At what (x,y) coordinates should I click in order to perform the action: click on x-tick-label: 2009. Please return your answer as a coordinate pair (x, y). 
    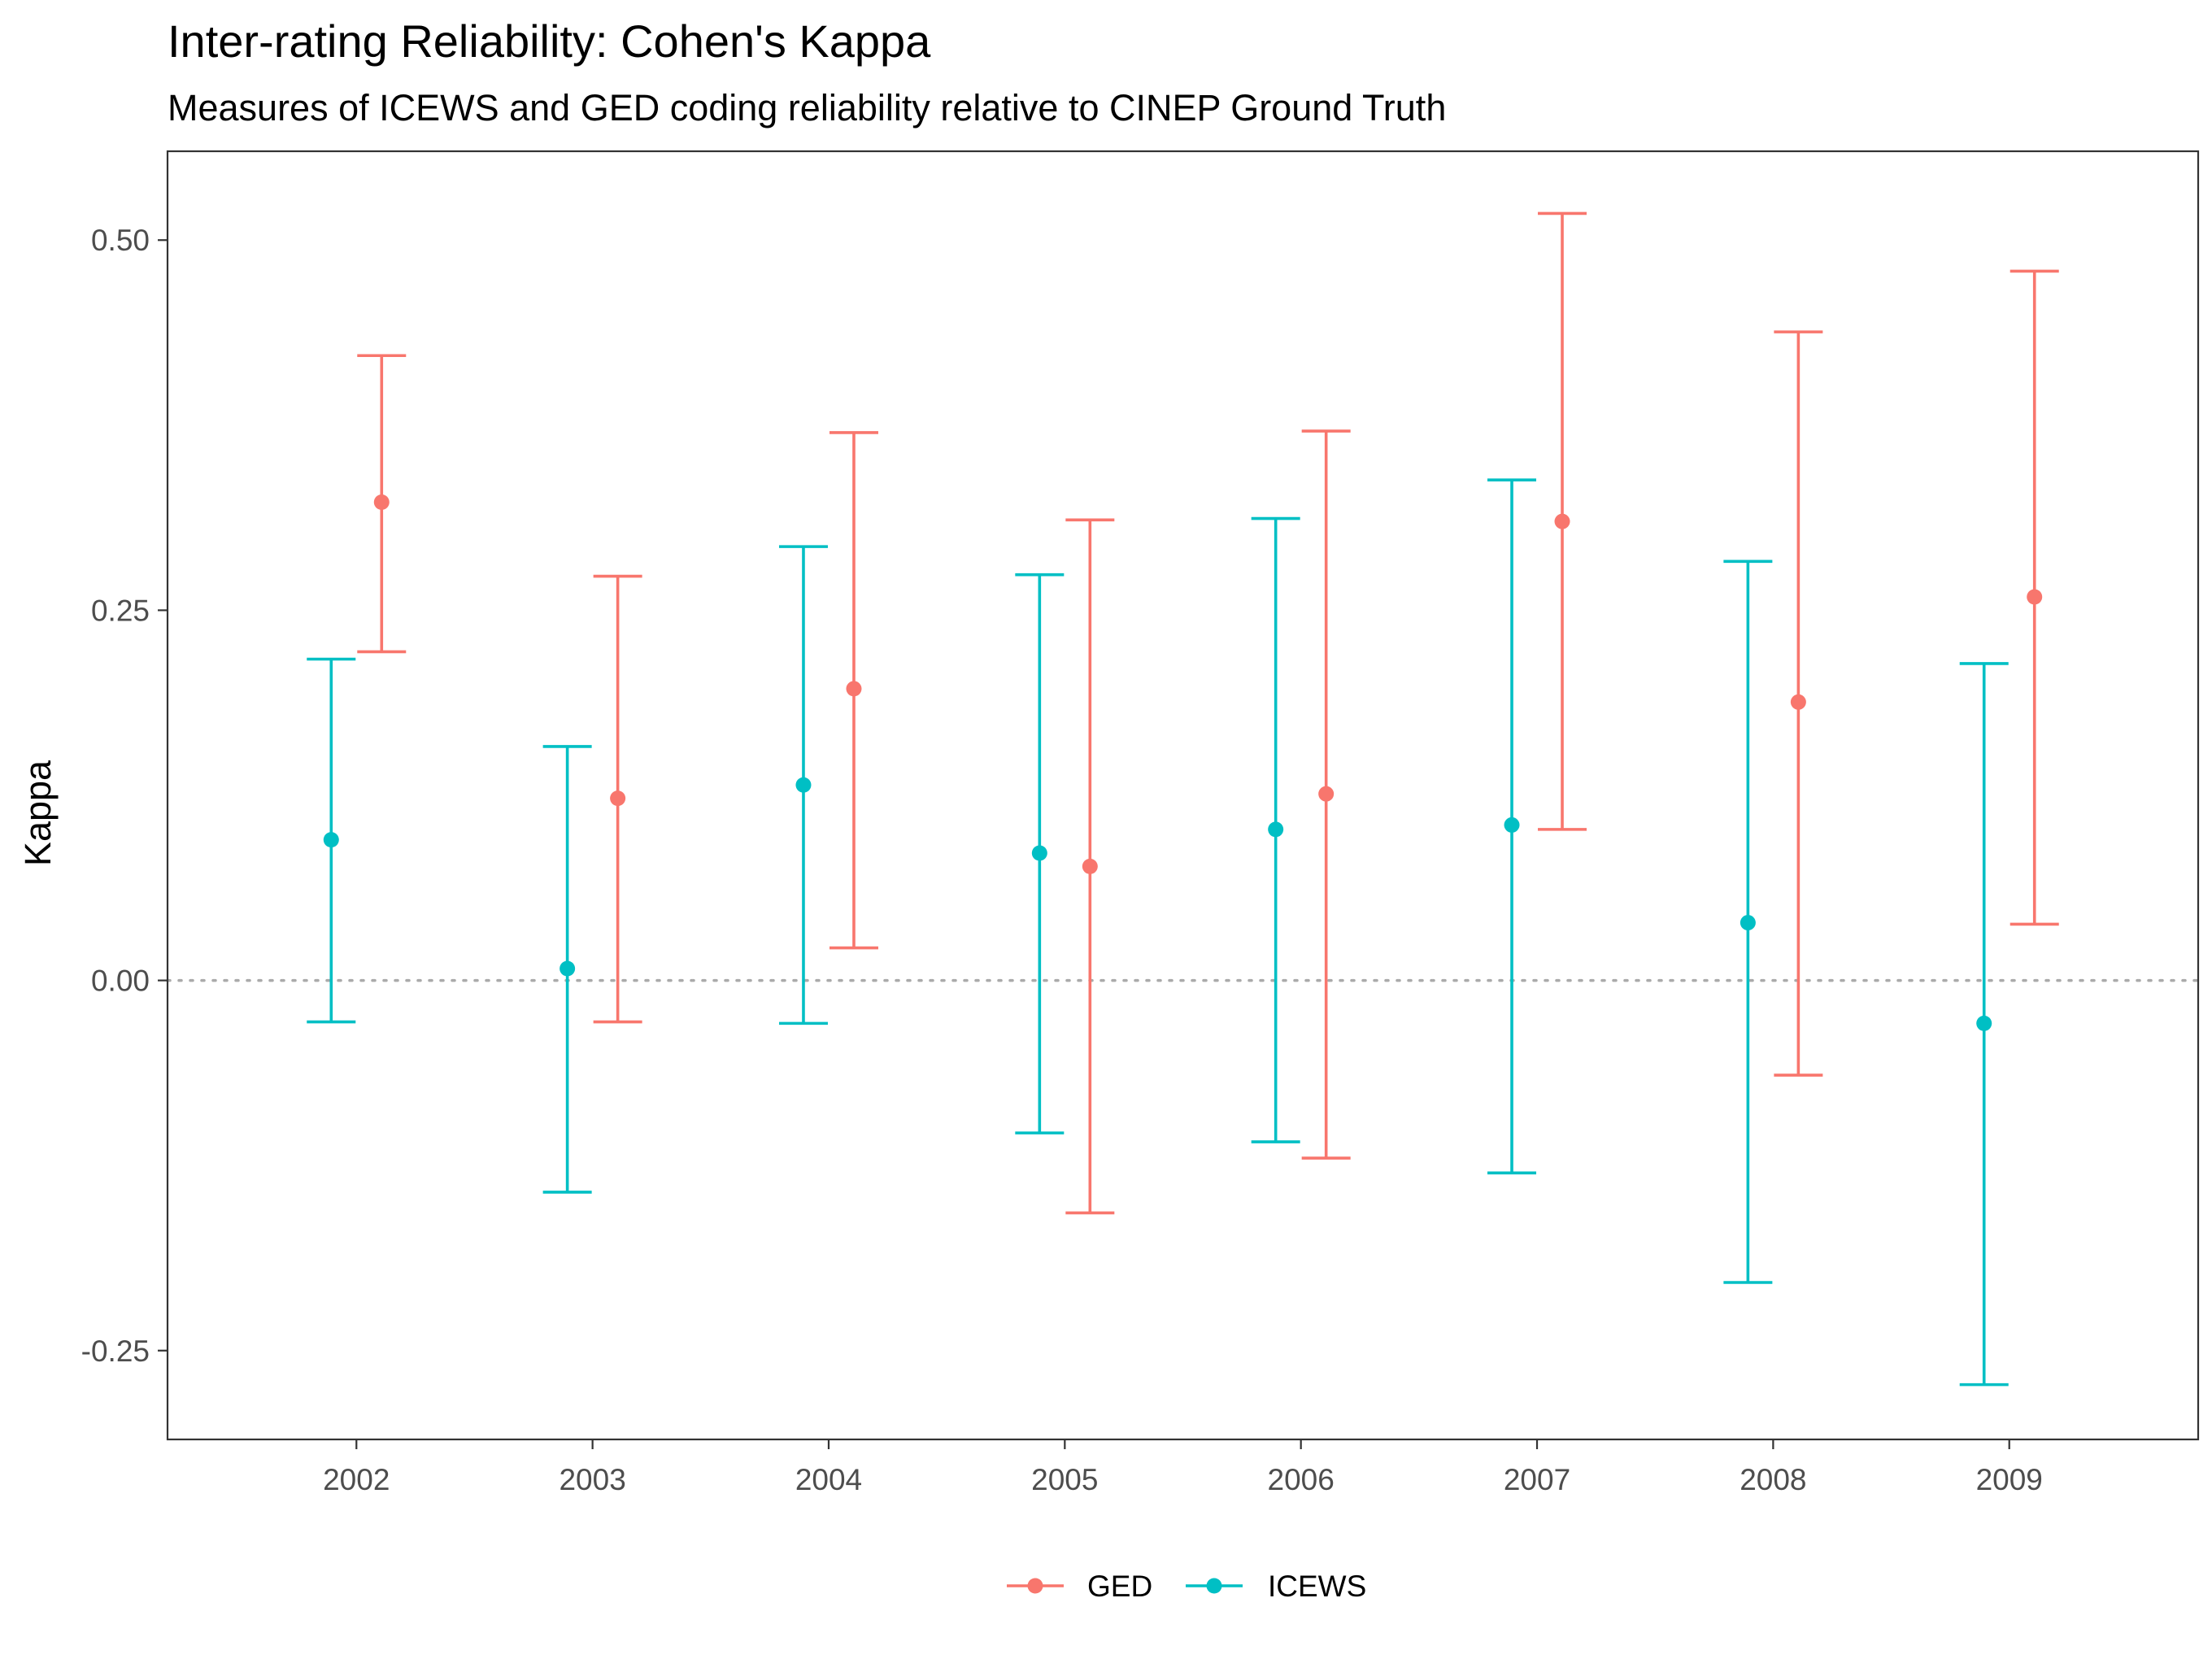
    Looking at the image, I should click on (2009, 1479).